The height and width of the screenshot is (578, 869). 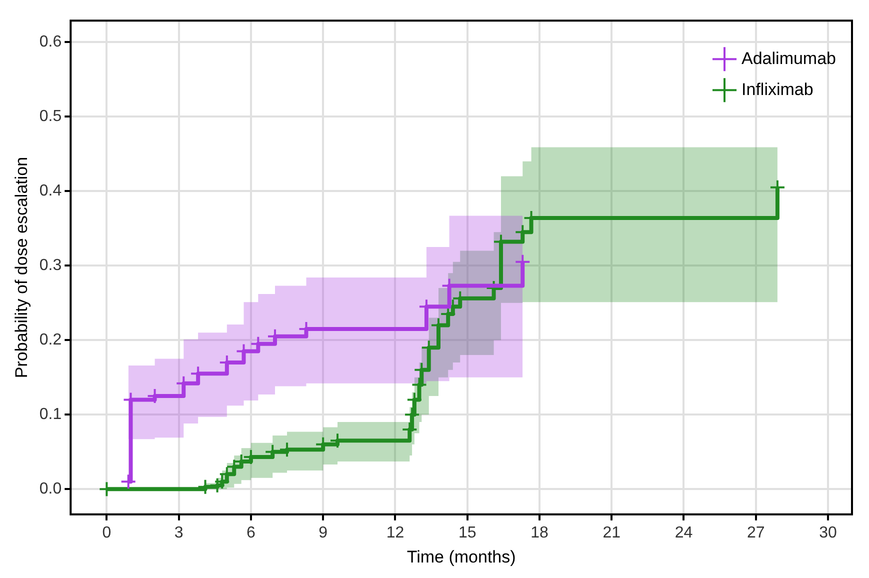 What do you see at coordinates (50, 42) in the screenshot?
I see `y-tick-label: 0.6` at bounding box center [50, 42].